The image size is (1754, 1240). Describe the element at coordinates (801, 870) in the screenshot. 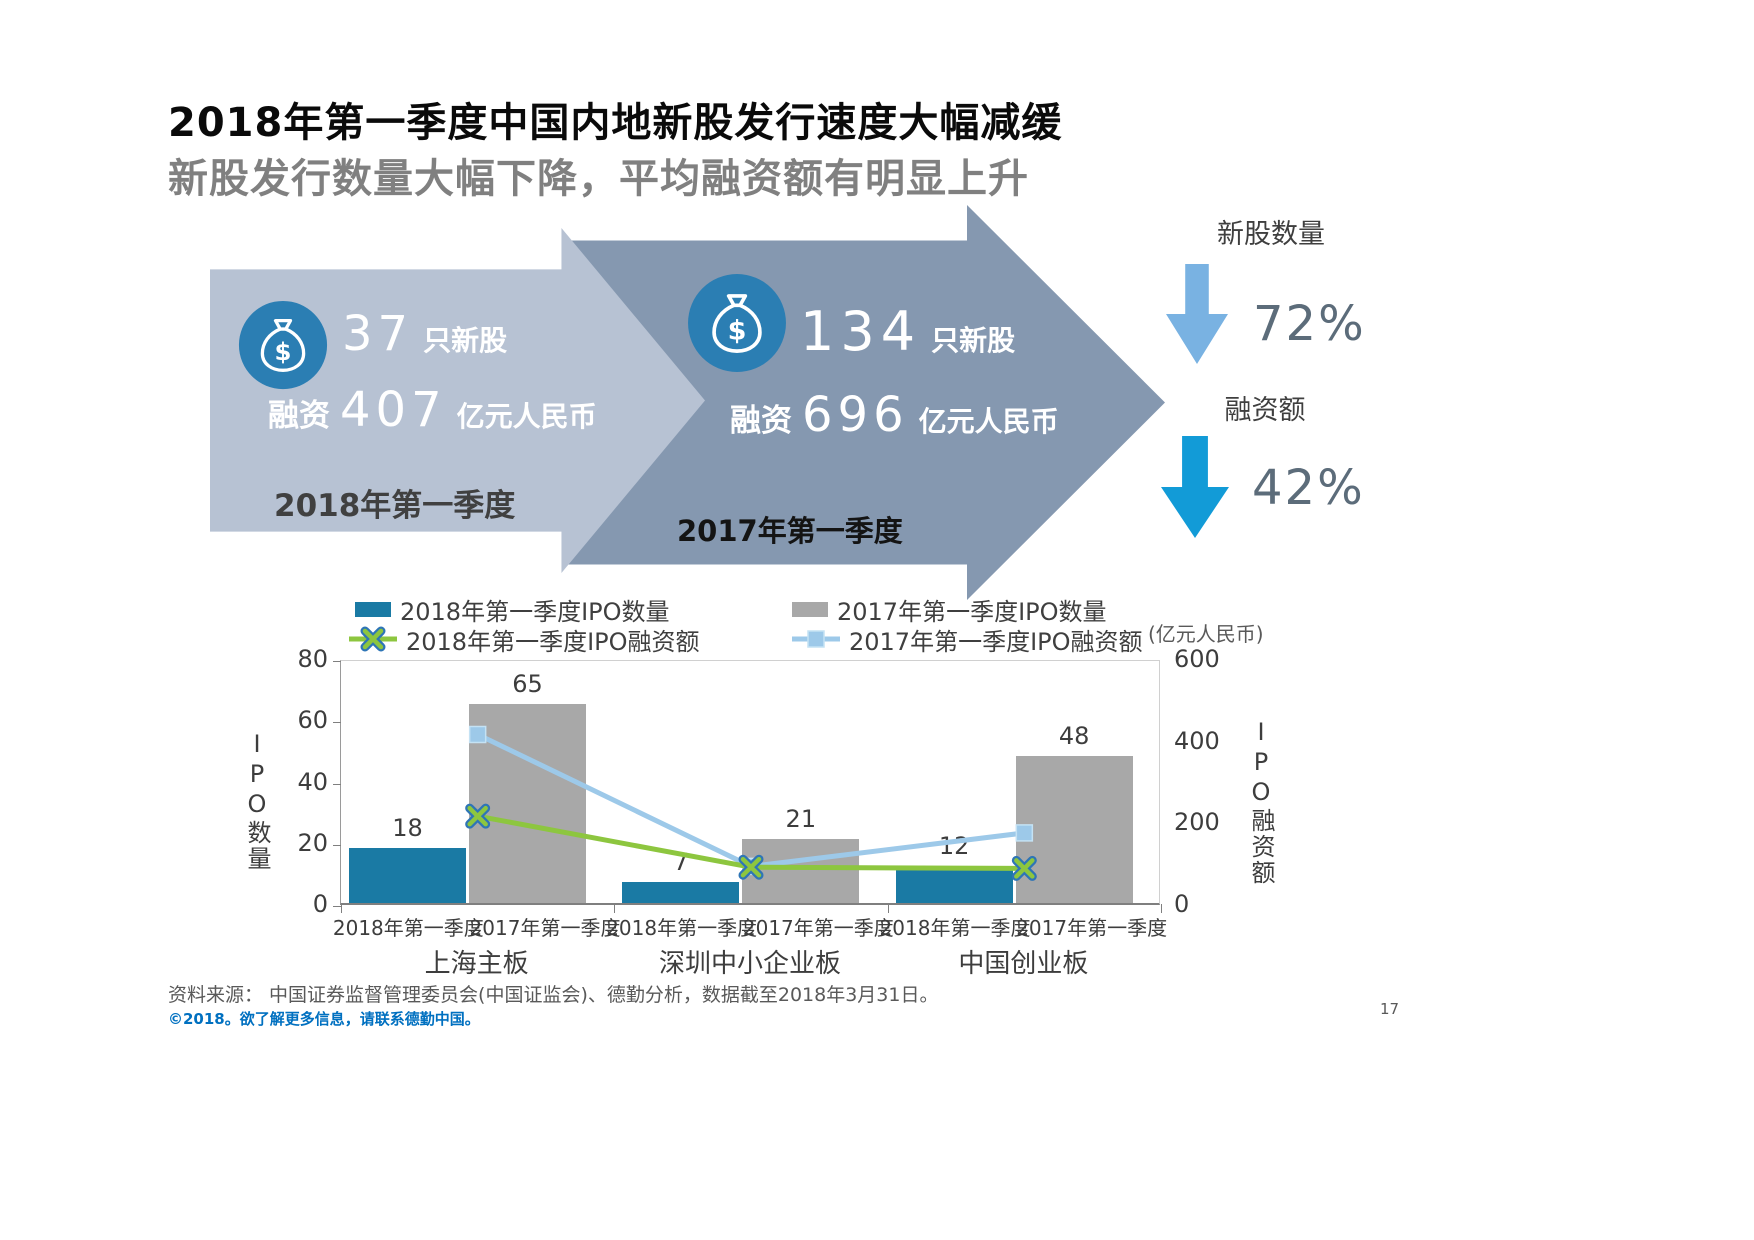

I see `bar-2017年第一季度IPO数量` at that location.